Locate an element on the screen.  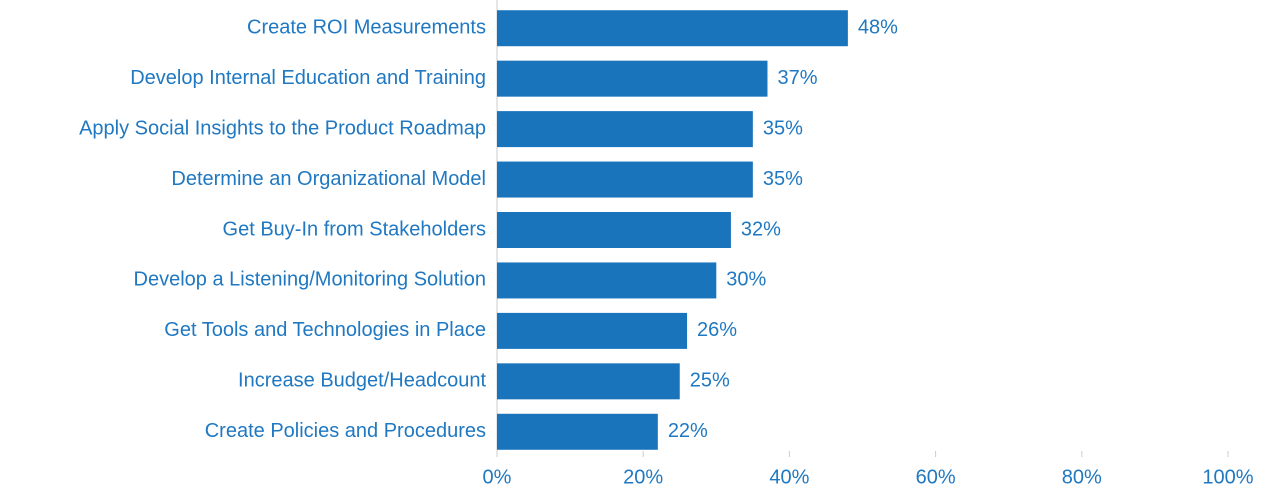
y-tick-label: Create Policies and Procedures is located at coordinates (345, 431).